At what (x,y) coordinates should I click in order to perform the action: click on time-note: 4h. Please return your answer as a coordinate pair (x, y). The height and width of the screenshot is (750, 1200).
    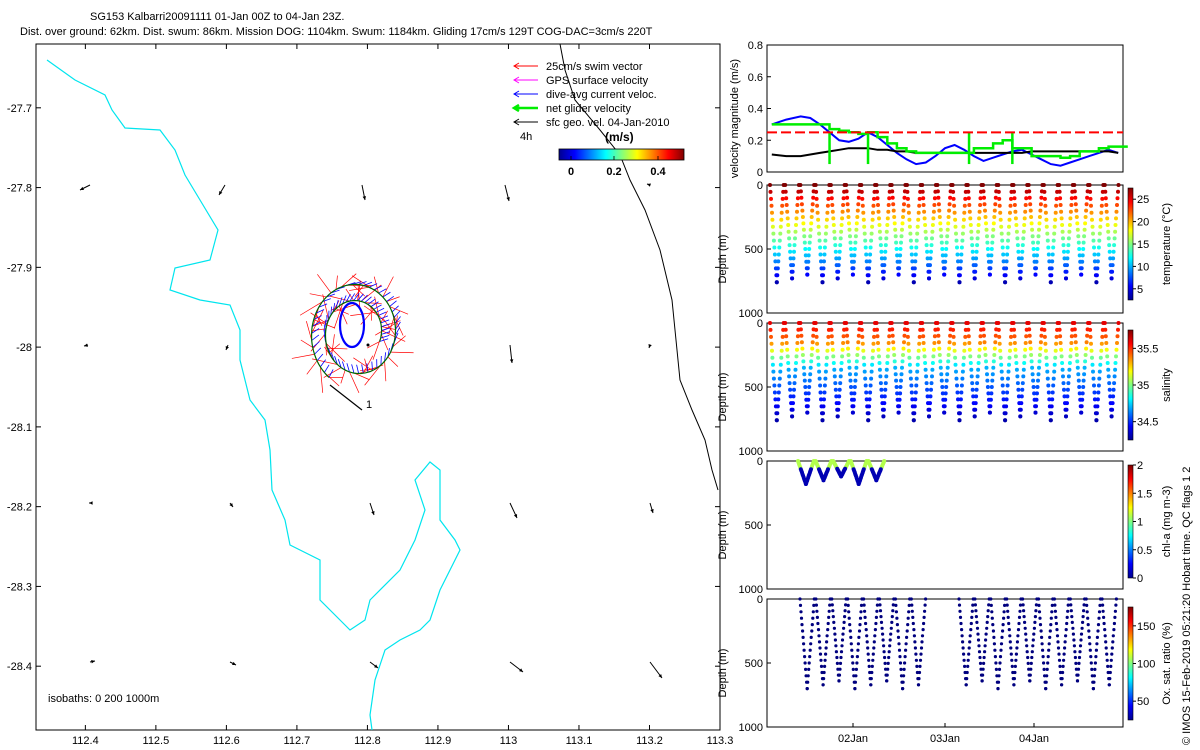
    Looking at the image, I should click on (526, 137).